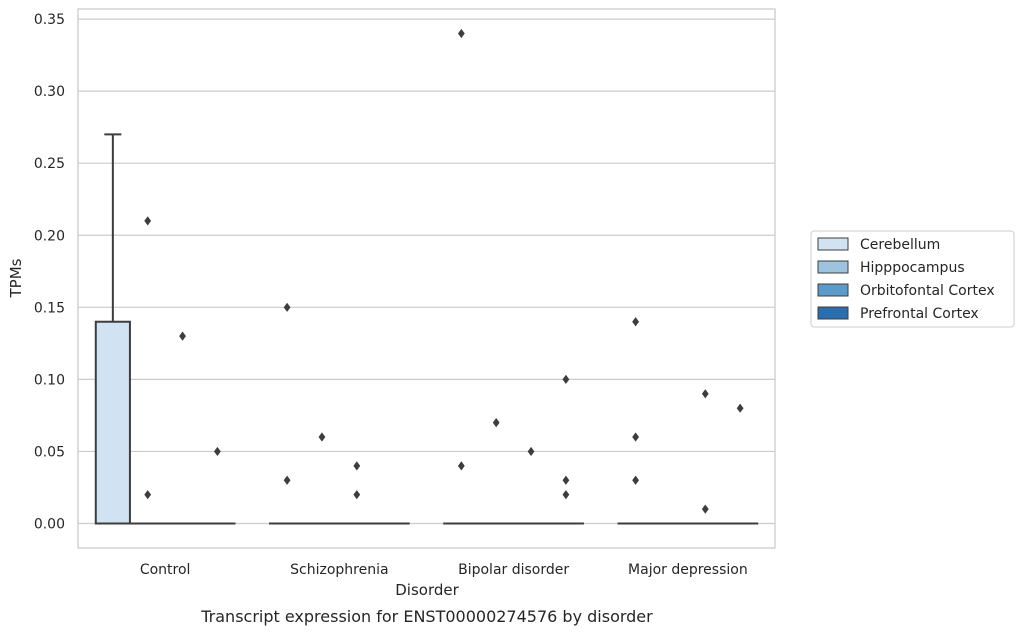 The width and height of the screenshot is (1023, 634). I want to click on y-tick-label: 0.30, so click(49, 92).